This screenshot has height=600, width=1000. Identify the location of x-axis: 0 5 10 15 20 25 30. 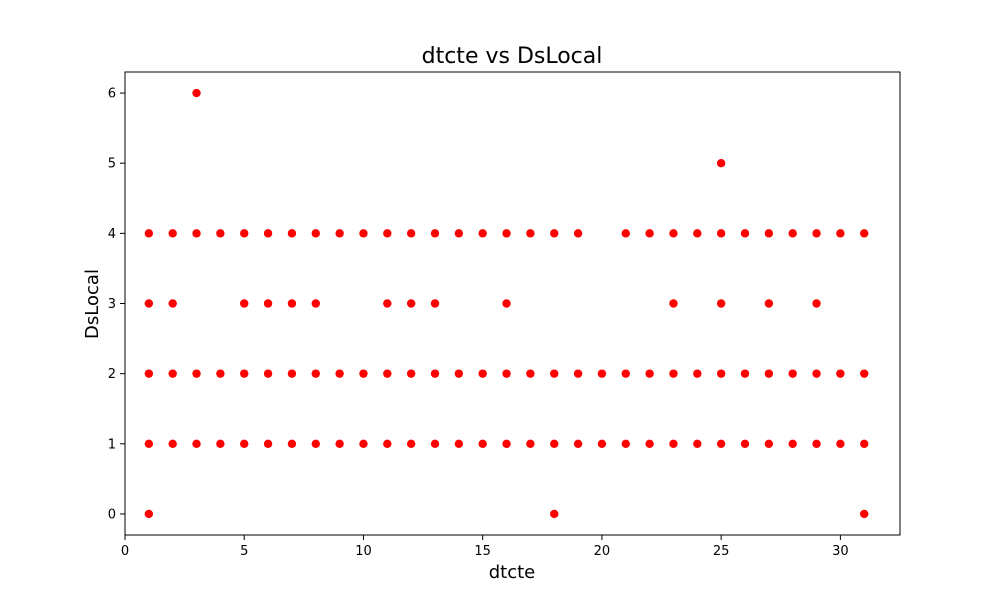
(485, 547).